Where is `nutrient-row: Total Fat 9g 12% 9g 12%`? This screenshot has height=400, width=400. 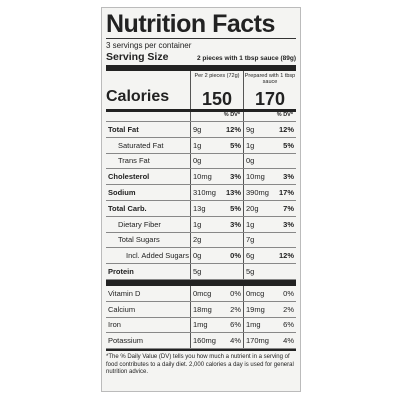
nutrient-row: Total Fat 9g 12% 9g 12% is located at coordinates (201, 130).